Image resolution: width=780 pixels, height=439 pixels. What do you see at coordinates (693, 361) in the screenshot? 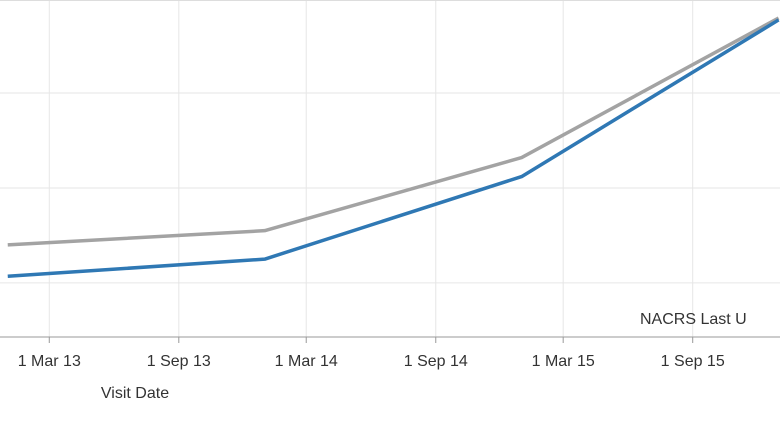
I see `x-tick-label: 1 Sep 15` at bounding box center [693, 361].